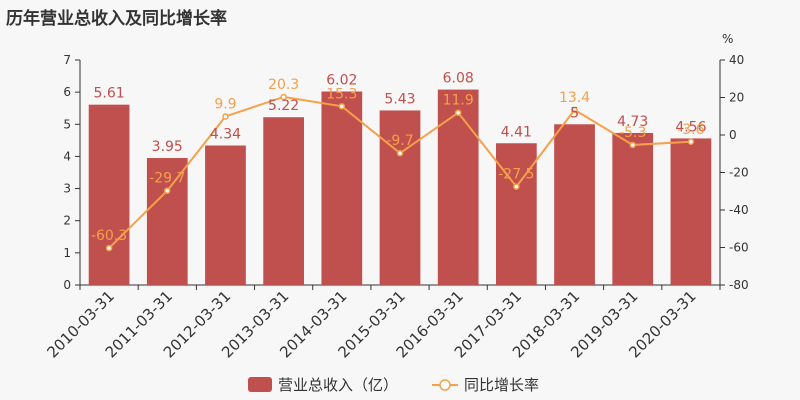 The image size is (800, 400). I want to click on line-value-label: 11.9, so click(458, 101).